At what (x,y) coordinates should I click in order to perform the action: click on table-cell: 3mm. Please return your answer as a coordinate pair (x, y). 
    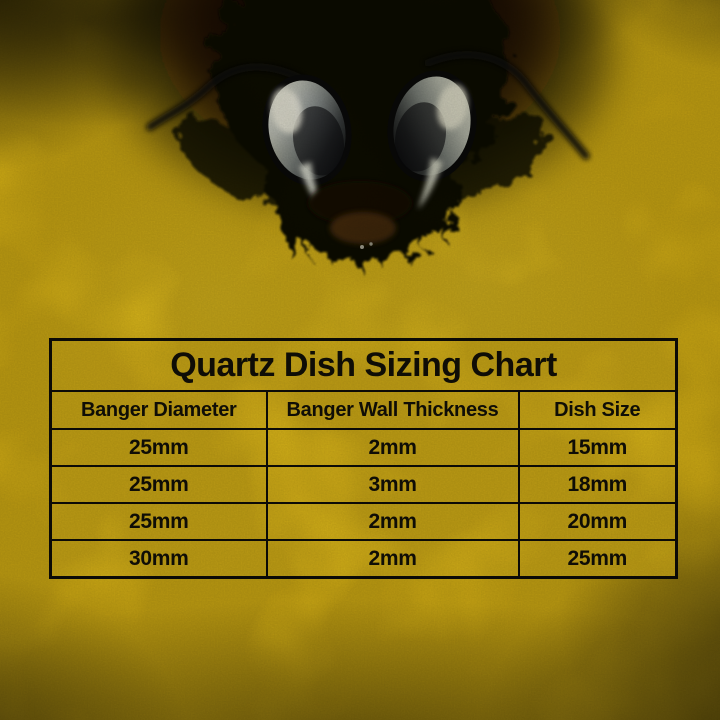
    Looking at the image, I should click on (392, 484).